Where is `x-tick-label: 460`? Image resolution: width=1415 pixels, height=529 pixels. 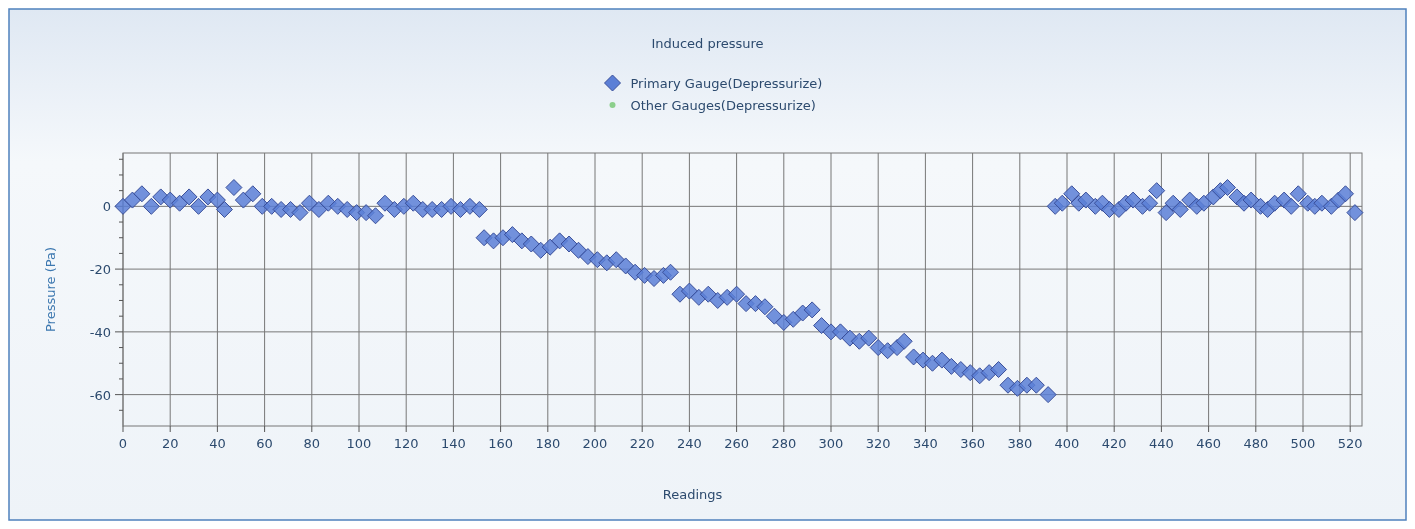
x-tick-label: 460 is located at coordinates (1209, 443).